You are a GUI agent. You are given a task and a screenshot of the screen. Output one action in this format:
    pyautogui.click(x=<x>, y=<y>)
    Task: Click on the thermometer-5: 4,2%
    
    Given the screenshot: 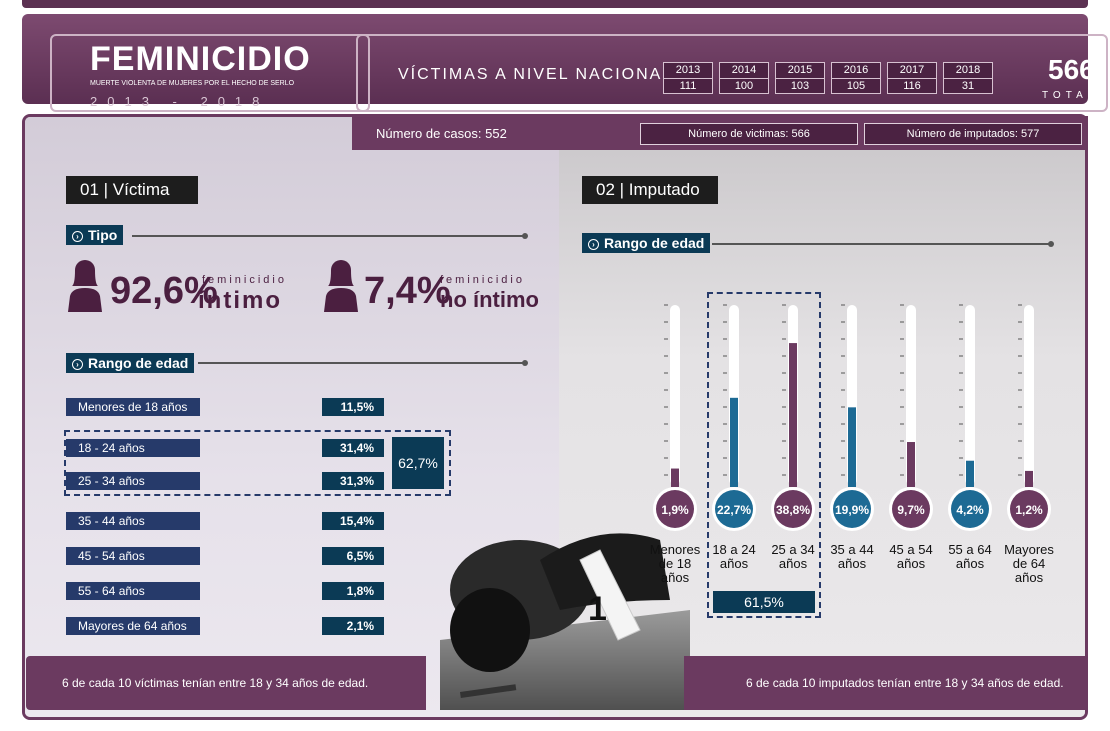 What is the action you would take?
    pyautogui.click(x=970, y=417)
    